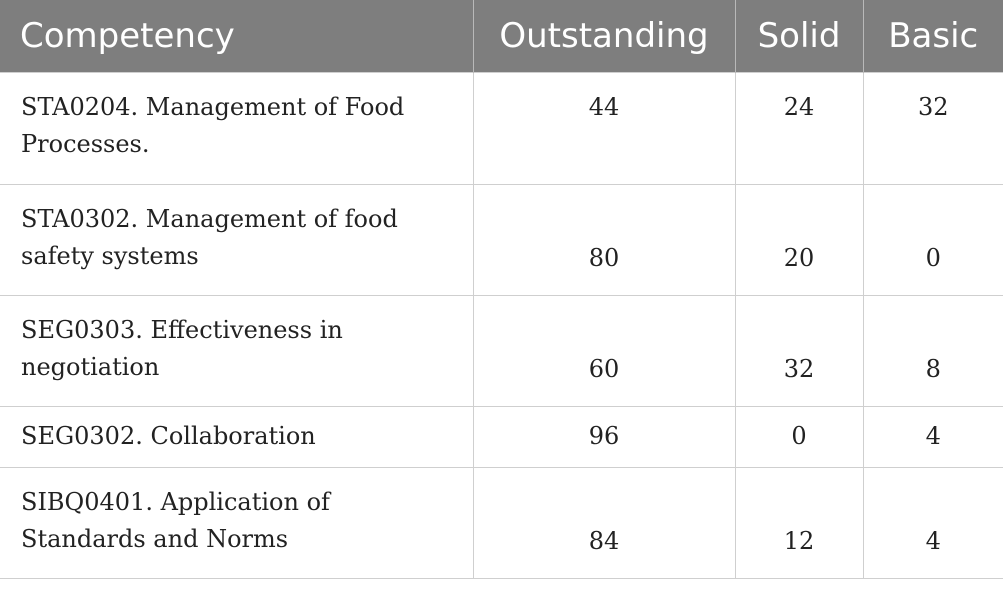 The height and width of the screenshot is (598, 1003). What do you see at coordinates (237, 350) in the screenshot?
I see `competency-cell: SEG0303. Effectiveness in negotiation` at bounding box center [237, 350].